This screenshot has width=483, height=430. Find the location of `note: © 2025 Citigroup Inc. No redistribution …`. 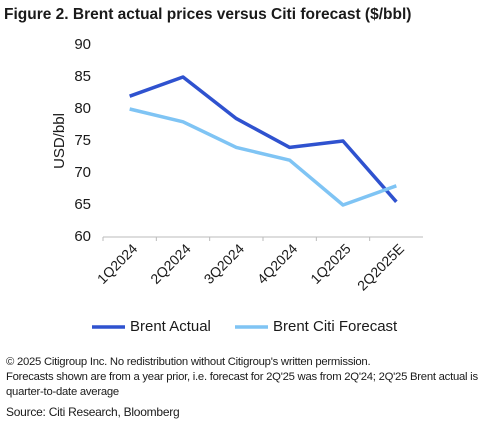

note: © 2025 Citigroup Inc. No redistribution … is located at coordinates (188, 362).